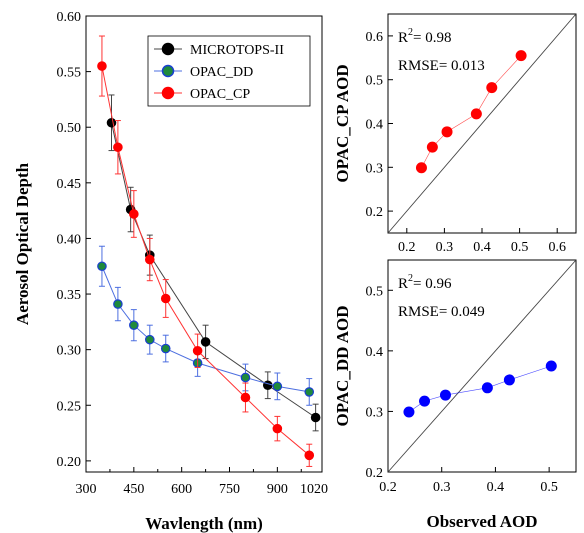 The height and width of the screenshot is (533, 584). I want to click on dd-r2-annotation: R2= 0.96, so click(425, 282).